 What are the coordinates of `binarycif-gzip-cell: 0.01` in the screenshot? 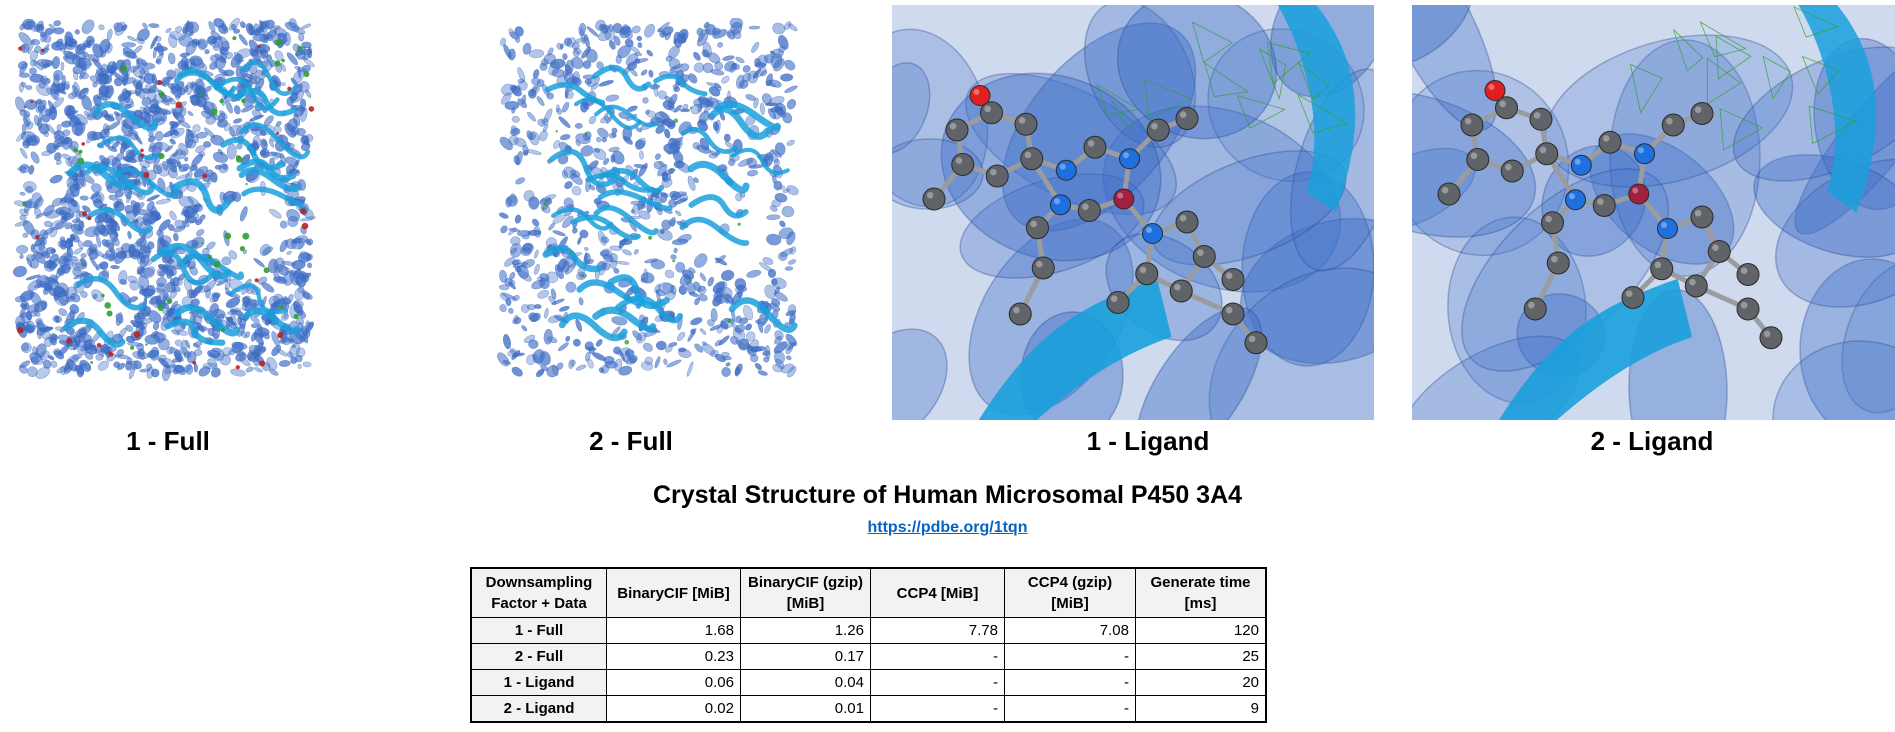 It's located at (805, 708).